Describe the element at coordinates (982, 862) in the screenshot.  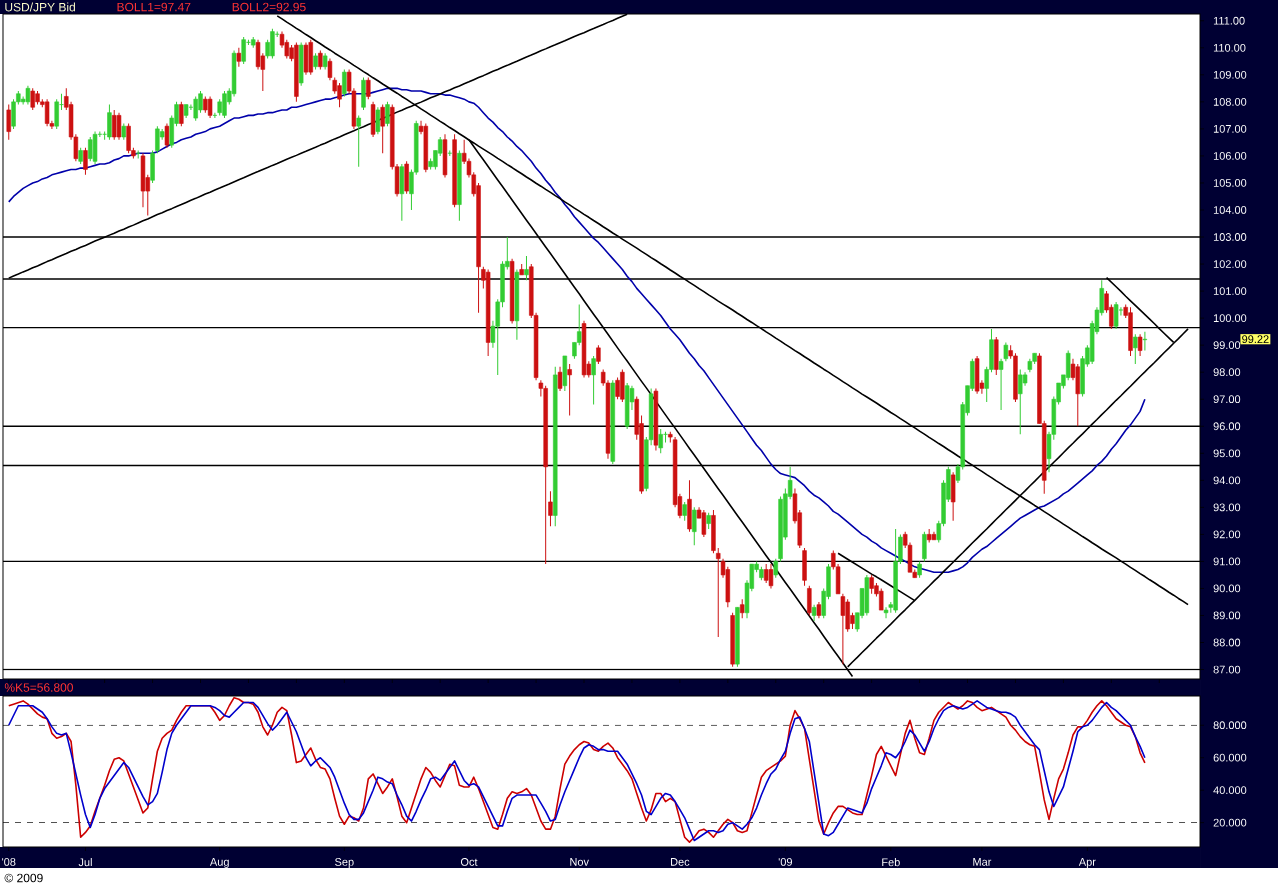
I see `x-tick-label: Mar` at that location.